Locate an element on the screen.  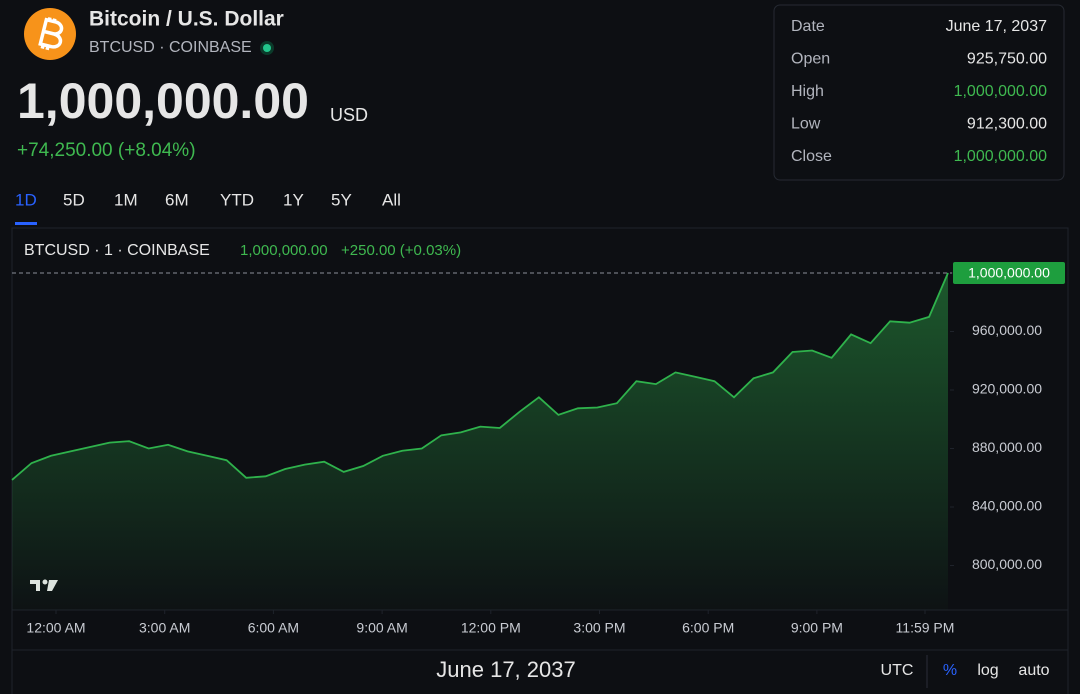
footer-options: UTC% log auto is located at coordinates (965, 670).